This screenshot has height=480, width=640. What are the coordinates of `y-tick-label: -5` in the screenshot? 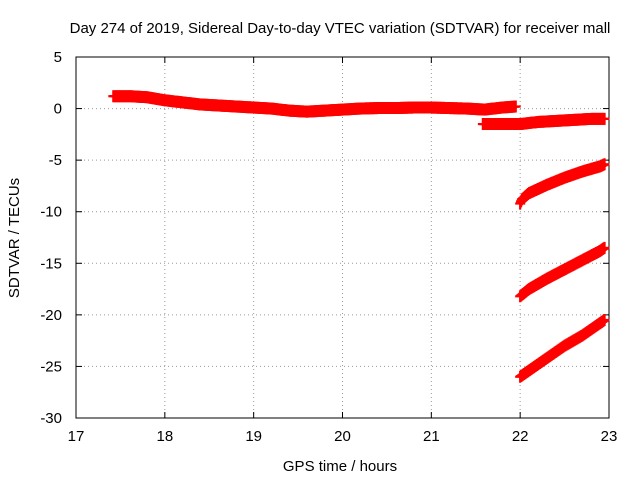 It's located at (55, 160).